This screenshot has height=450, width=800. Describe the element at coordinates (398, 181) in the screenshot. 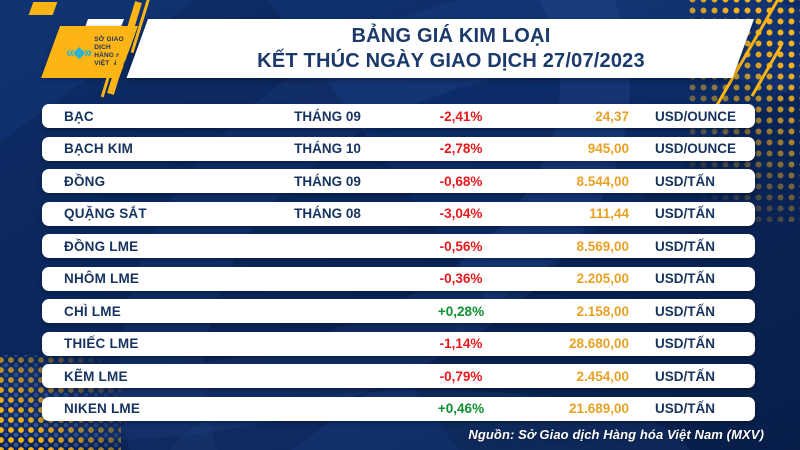

I see `table-row: ĐỒNG THÁNG 09 -0,68% 8.544,00 USD/TẤN` at that location.